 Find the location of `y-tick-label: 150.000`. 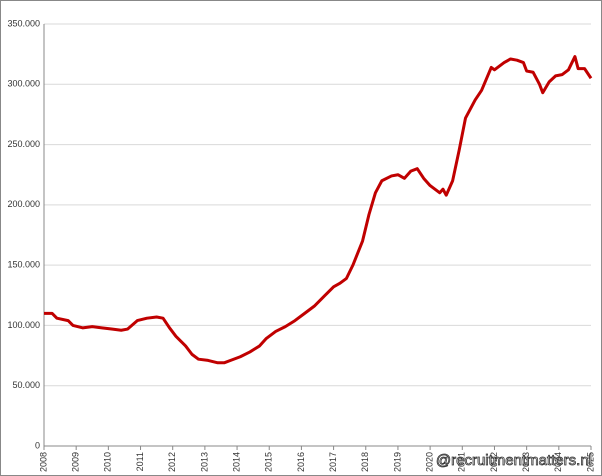

y-tick-label: 150.000 is located at coordinates (23, 265).